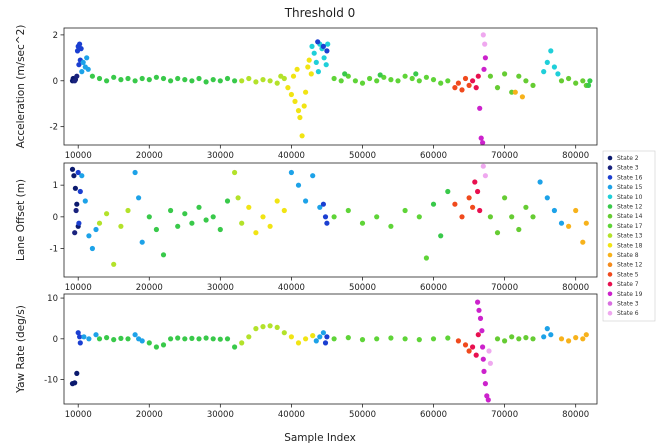 The image size is (659, 445). What do you see at coordinates (51, 381) in the screenshot?
I see `y-tick-label: -10` at bounding box center [51, 381].